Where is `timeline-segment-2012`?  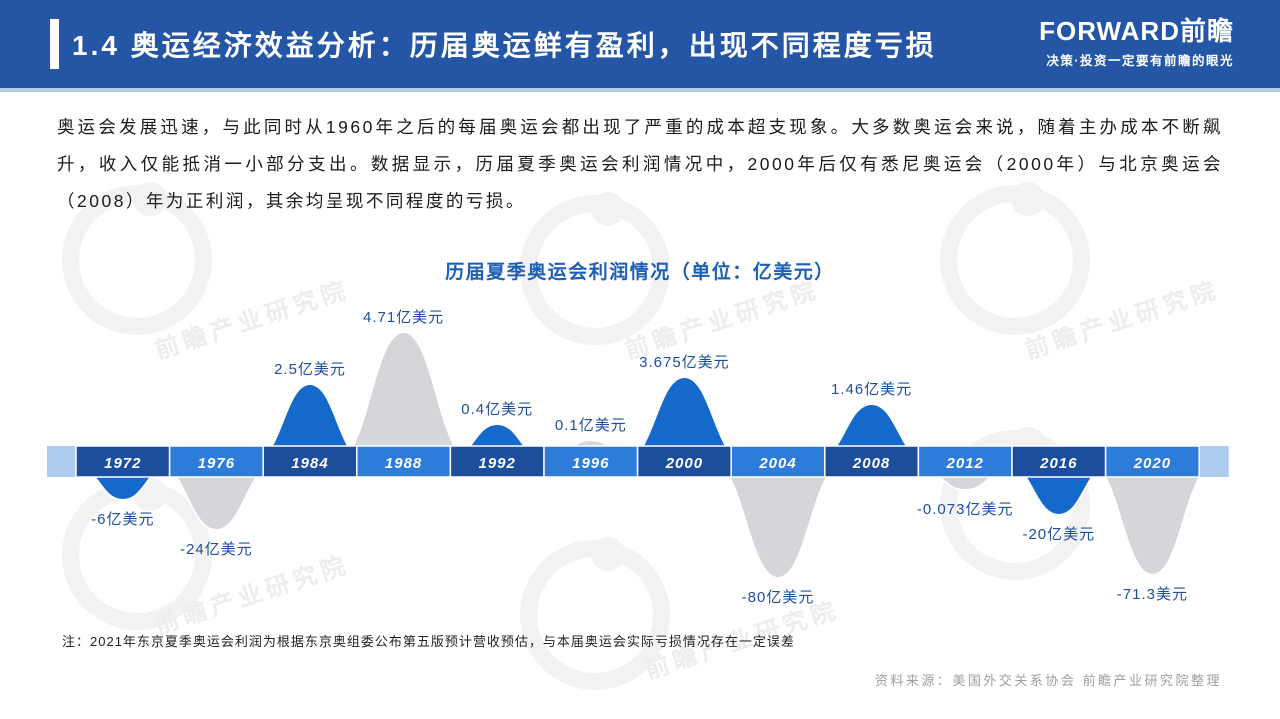 timeline-segment-2012 is located at coordinates (965, 461).